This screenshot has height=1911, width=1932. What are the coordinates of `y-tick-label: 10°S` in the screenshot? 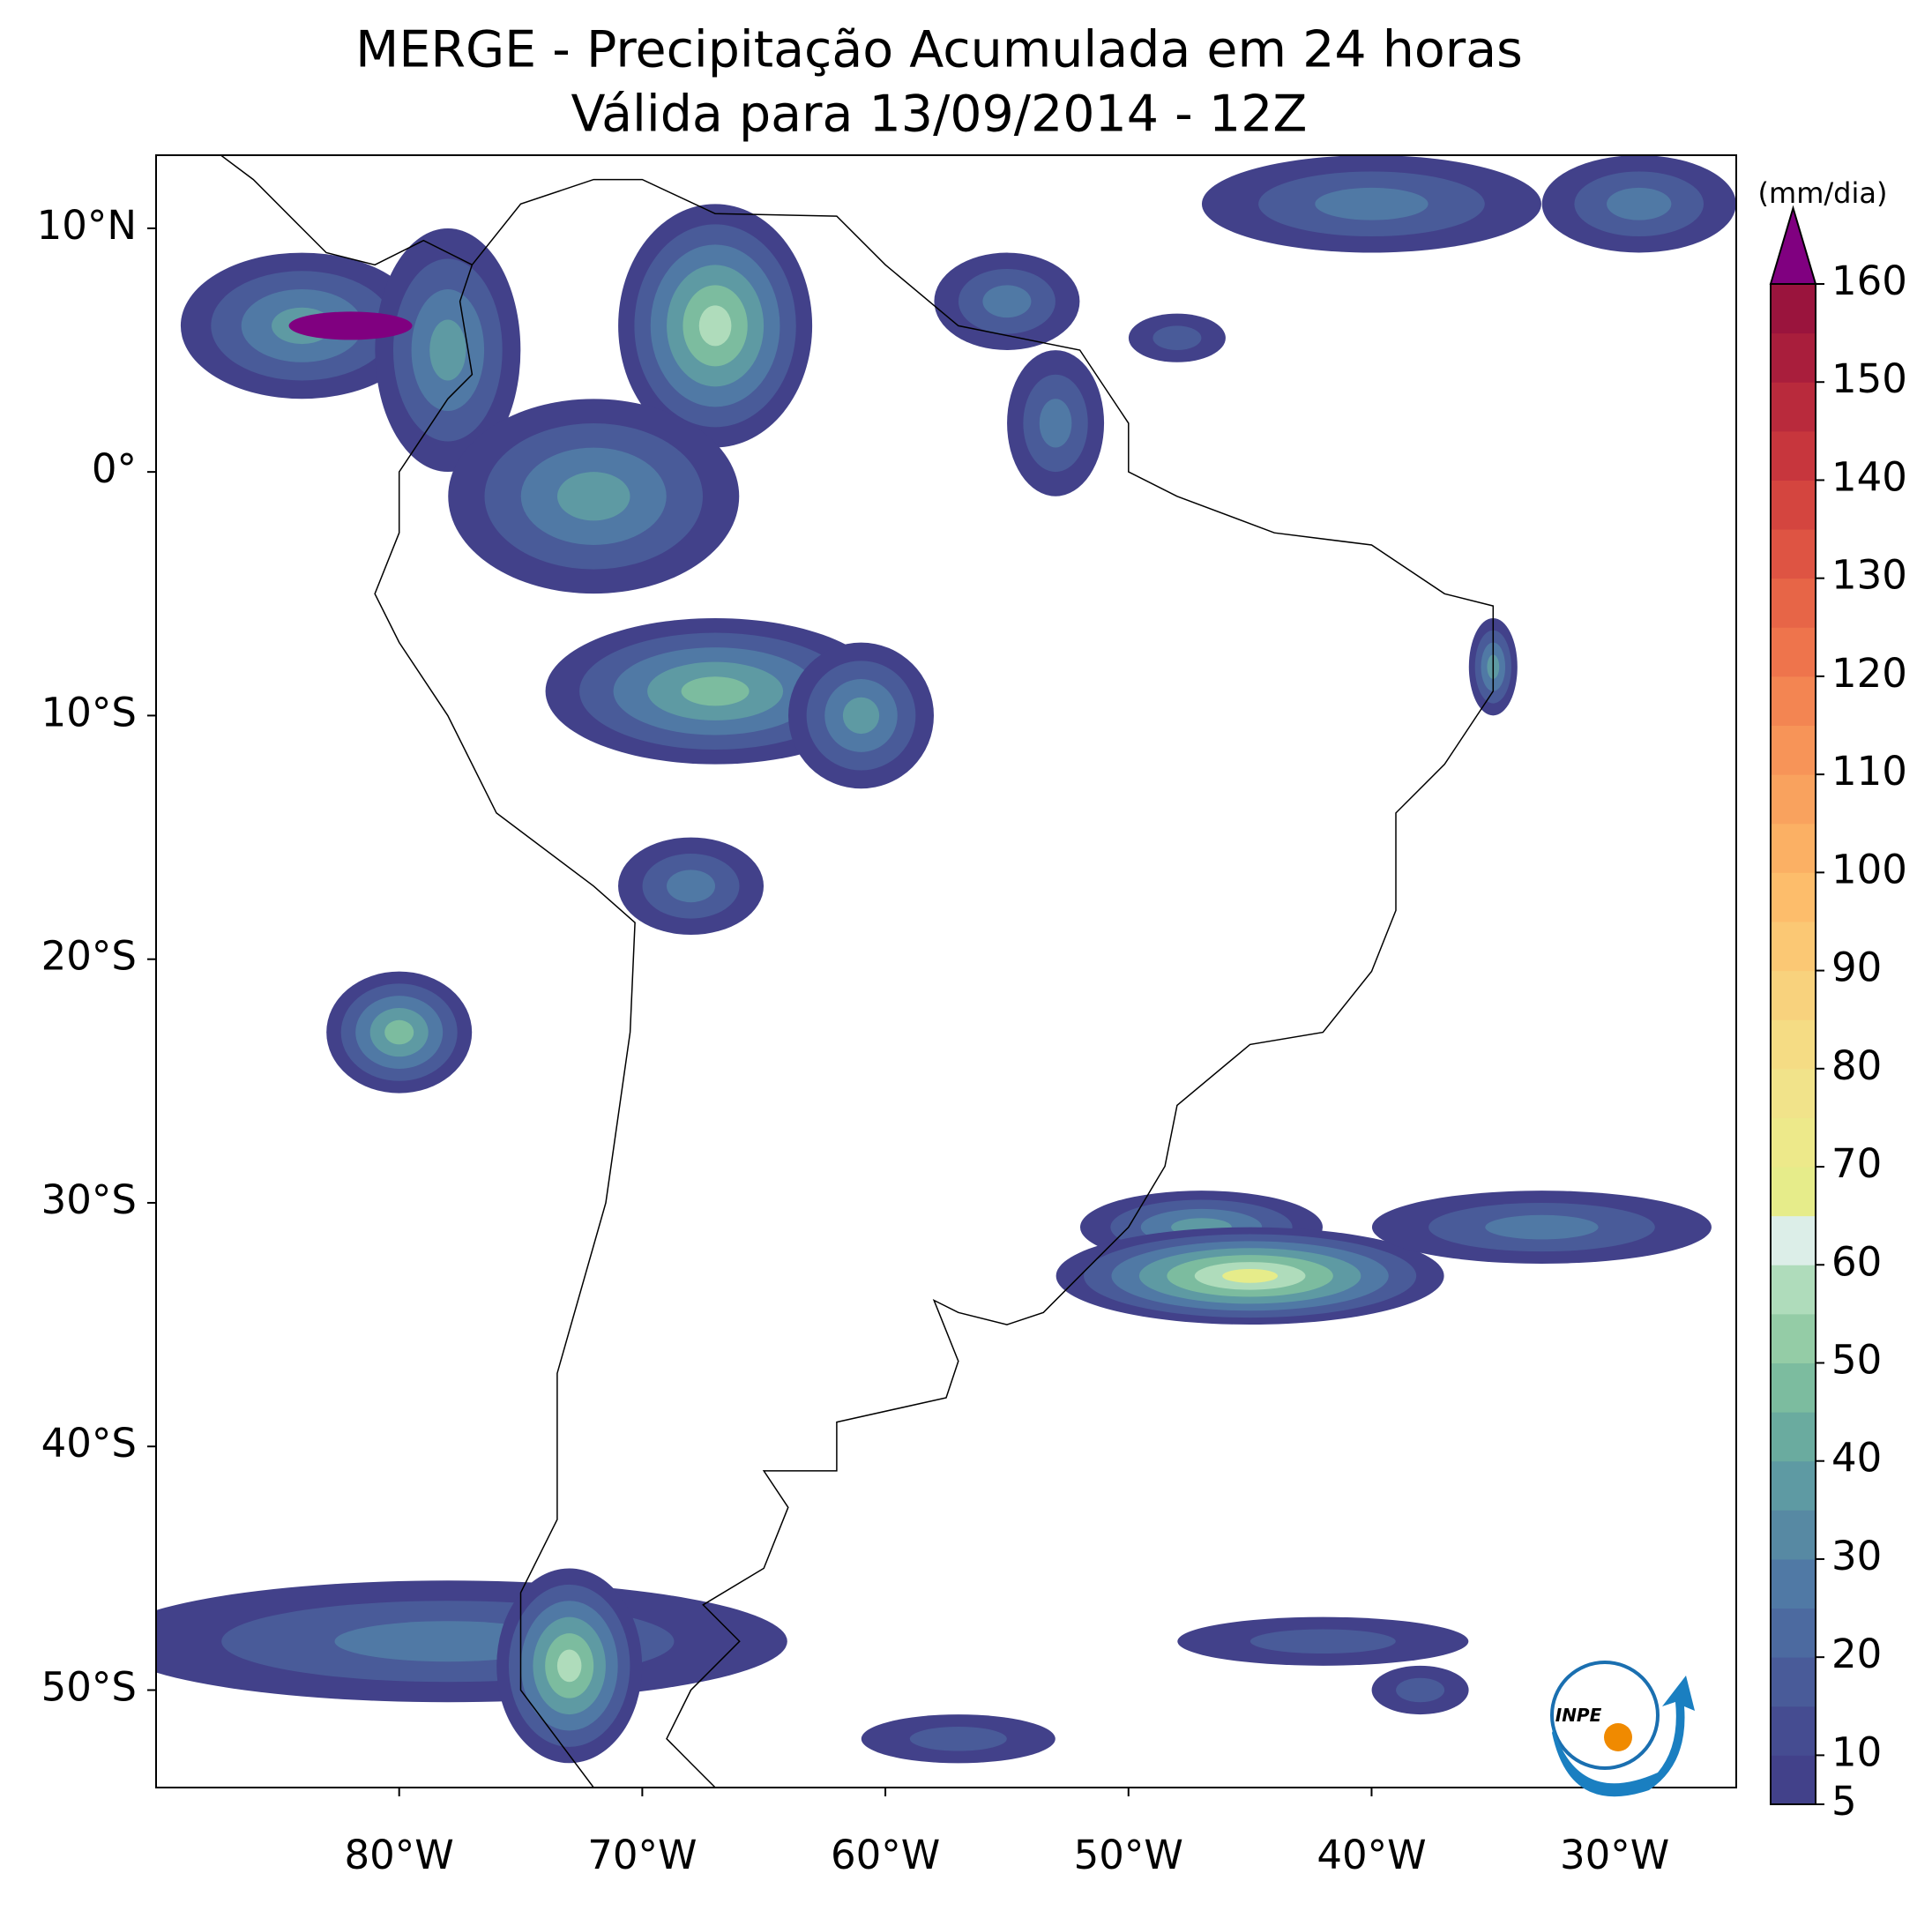 It's located at (89, 712).